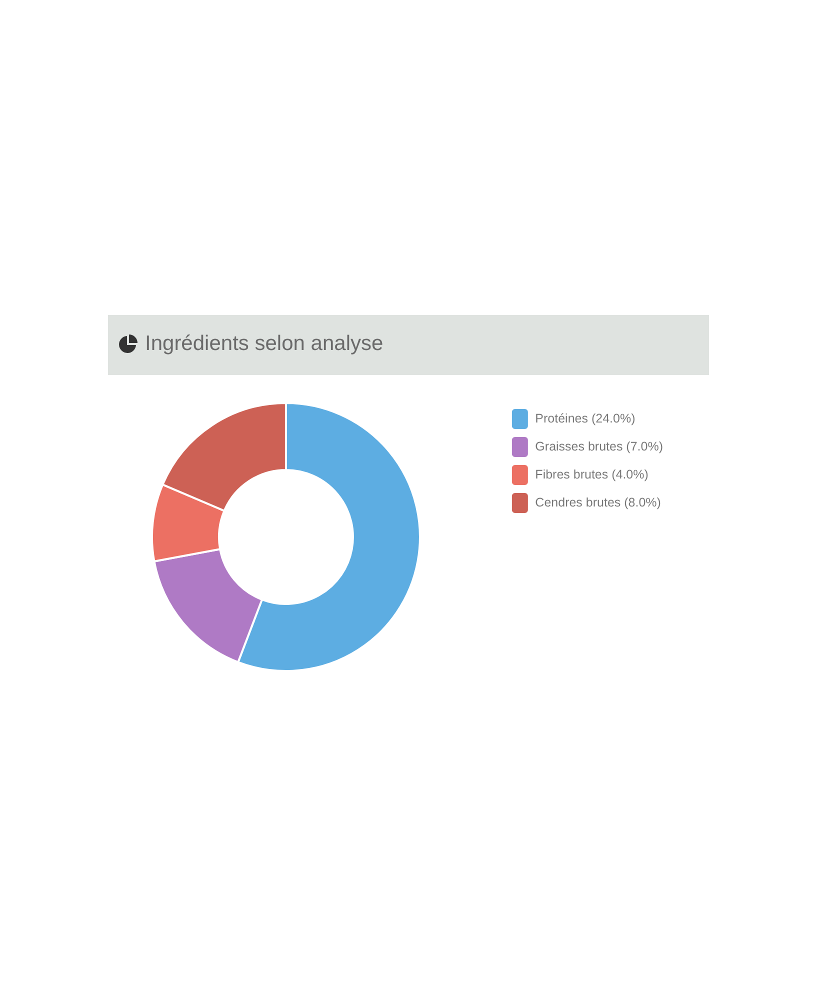  Describe the element at coordinates (591, 474) in the screenshot. I see `legend-label: Fibres brutes (4.0%)` at that location.